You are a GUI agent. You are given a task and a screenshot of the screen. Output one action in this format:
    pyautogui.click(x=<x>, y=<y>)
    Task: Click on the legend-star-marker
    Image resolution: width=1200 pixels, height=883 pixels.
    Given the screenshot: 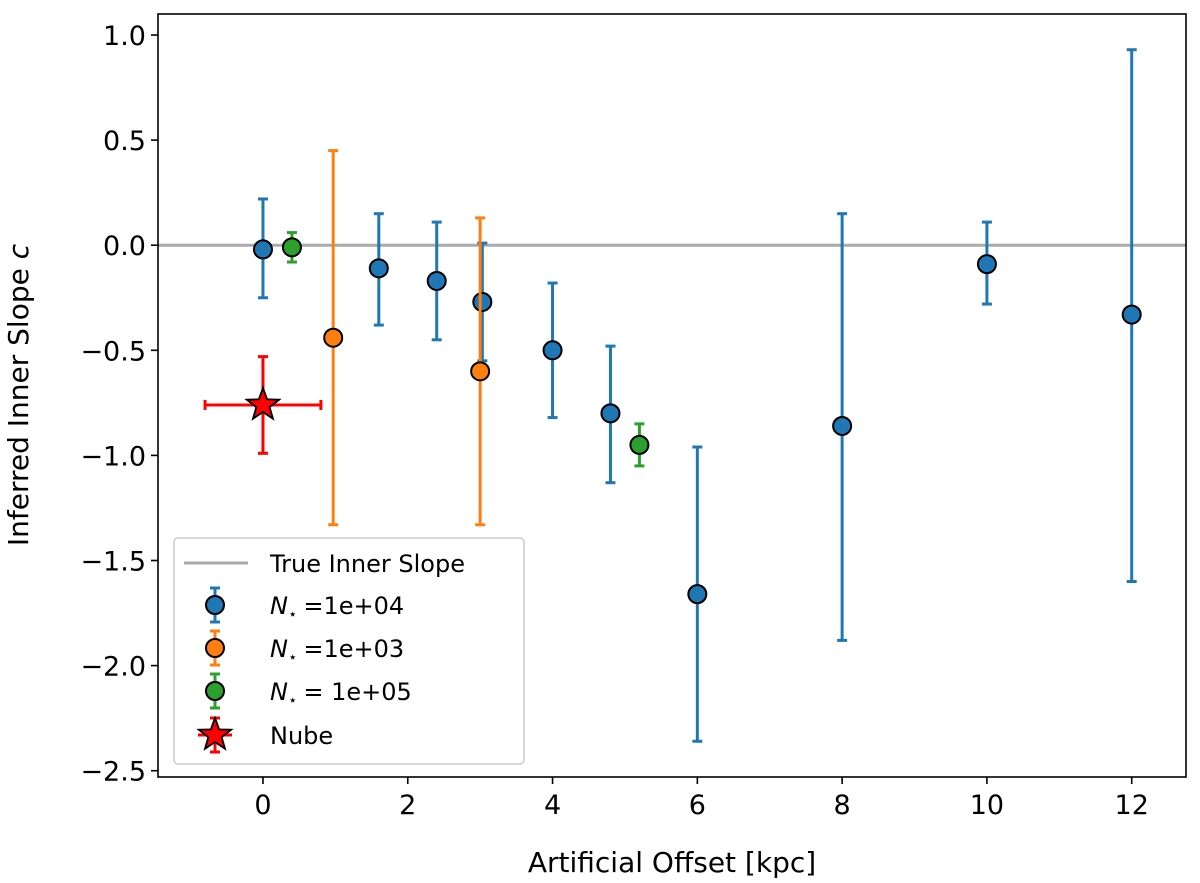 What is the action you would take?
    pyautogui.click(x=215, y=733)
    